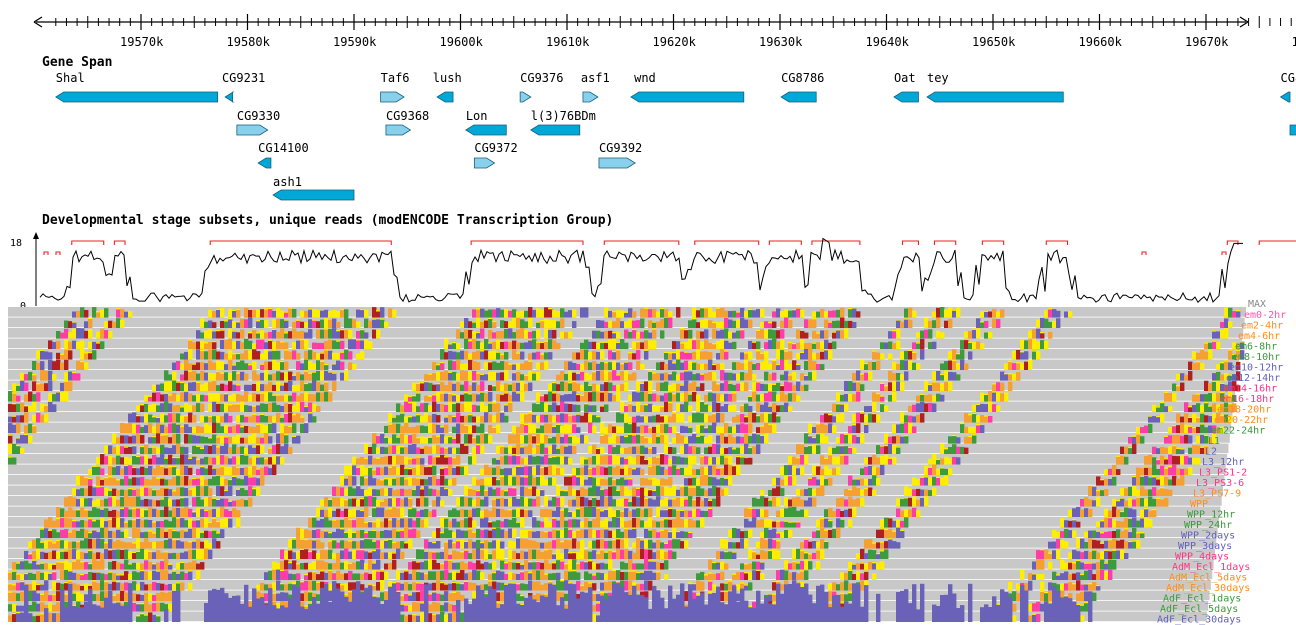 This screenshot has height=625, width=1296. I want to click on gene-label: CG8765, so click(1288, 78).